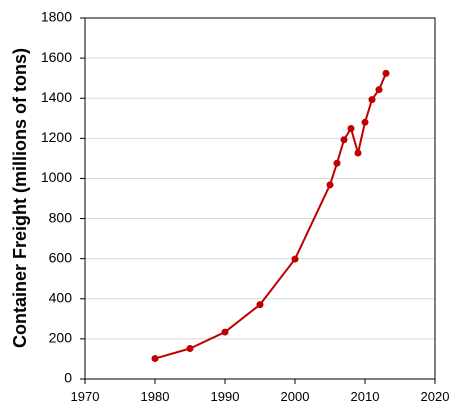  Describe the element at coordinates (344, 140) in the screenshot. I see `data-point-2007` at that location.